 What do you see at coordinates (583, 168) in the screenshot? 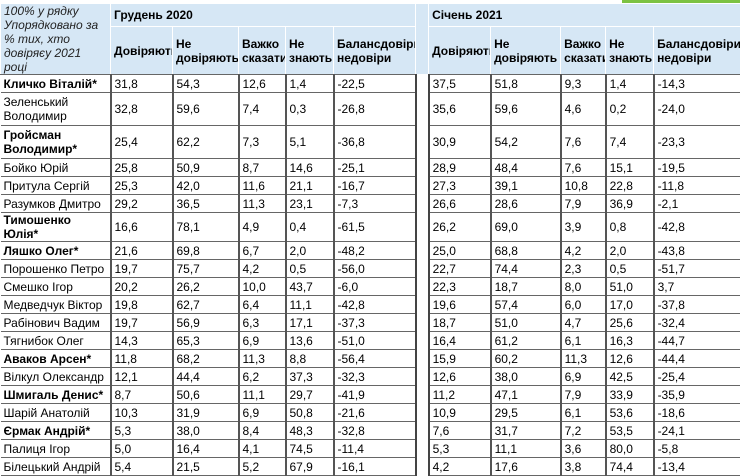
I see `hard-to-say-value: 7,6` at bounding box center [583, 168].